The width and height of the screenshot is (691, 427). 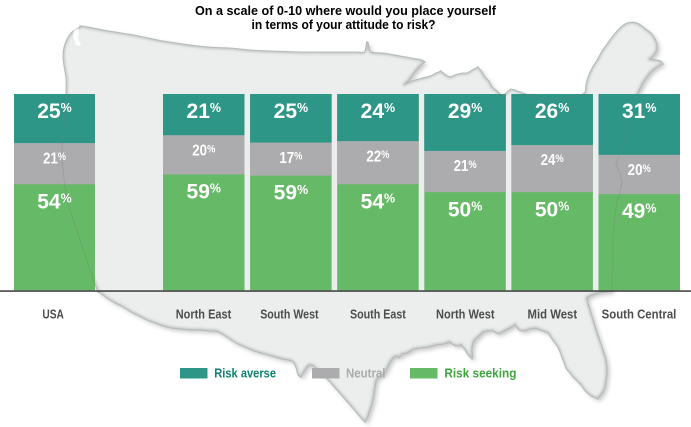 I want to click on svg-text: South West, so click(x=289, y=314).